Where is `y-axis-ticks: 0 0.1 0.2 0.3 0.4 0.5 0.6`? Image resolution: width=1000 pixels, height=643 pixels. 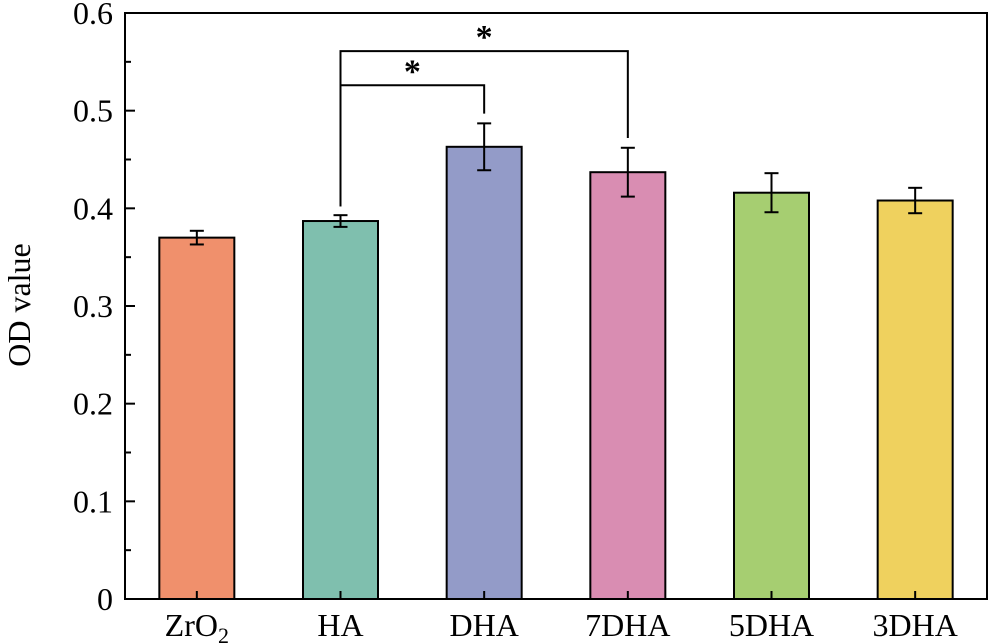 y-axis-ticks: 0 0.1 0.2 0.3 0.4 0.5 0.6 is located at coordinates (104, 308).